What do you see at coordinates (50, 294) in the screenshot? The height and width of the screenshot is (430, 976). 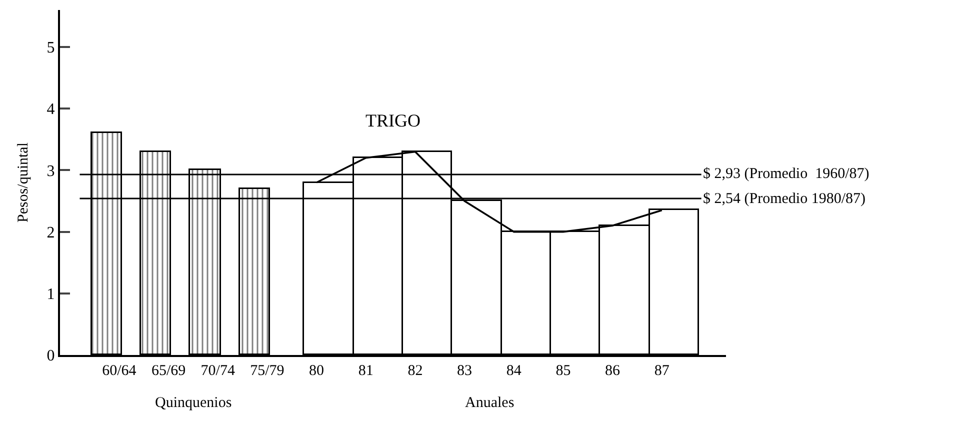 I see `y-tick-label: 1` at bounding box center [50, 294].